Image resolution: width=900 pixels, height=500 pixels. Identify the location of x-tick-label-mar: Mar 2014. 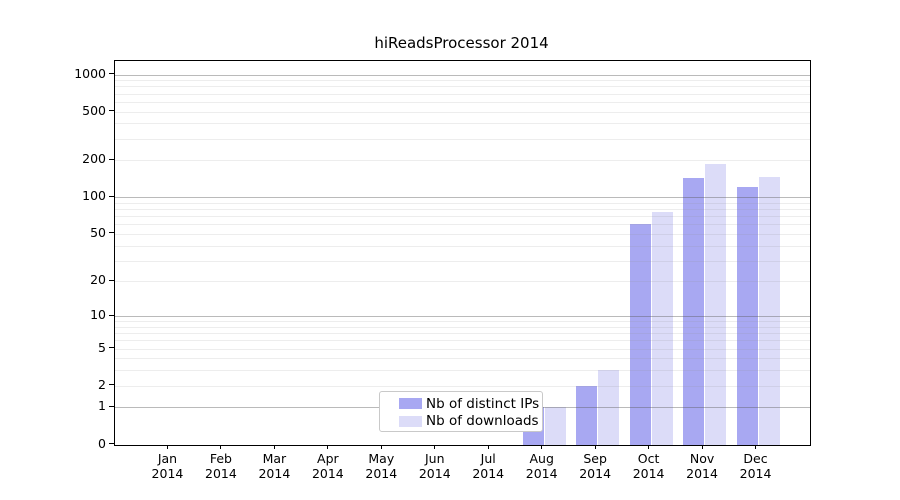
(274, 466).